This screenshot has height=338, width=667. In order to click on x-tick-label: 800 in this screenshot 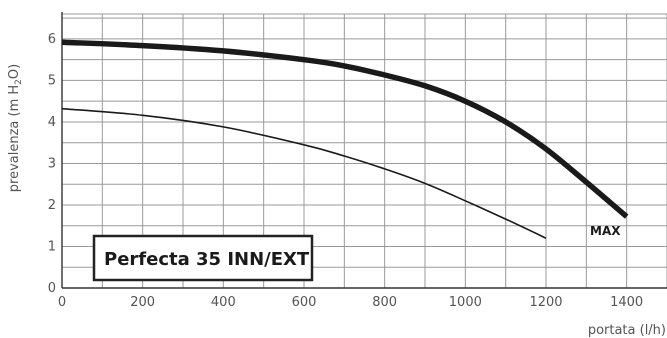, I will do `click(384, 302)`.